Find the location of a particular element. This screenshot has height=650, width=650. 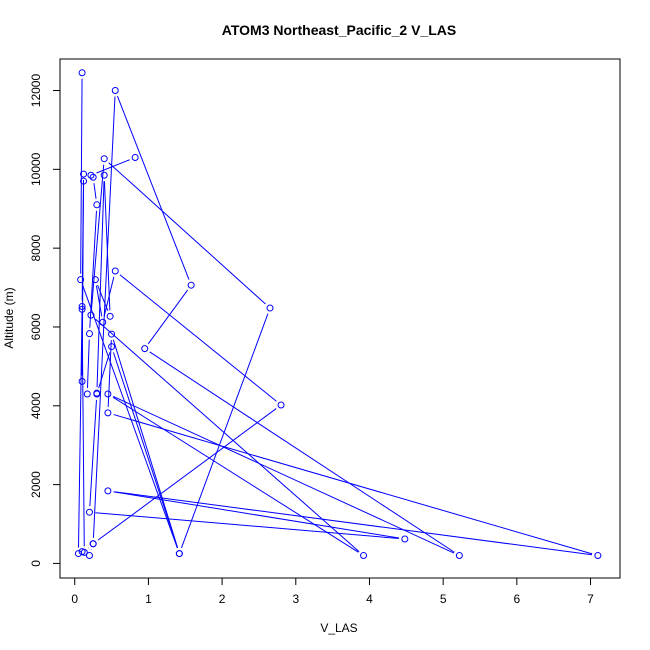

y-tick-label: 8000 is located at coordinates (36, 247).